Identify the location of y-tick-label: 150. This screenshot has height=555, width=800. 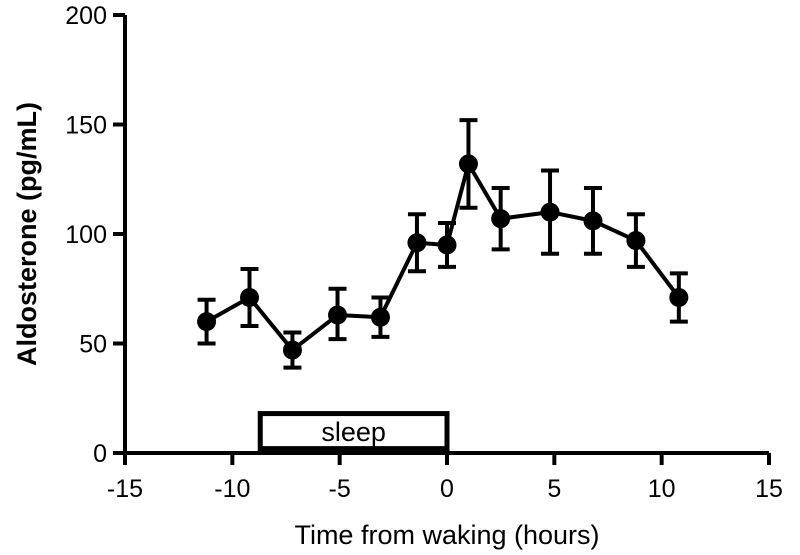
(86, 126).